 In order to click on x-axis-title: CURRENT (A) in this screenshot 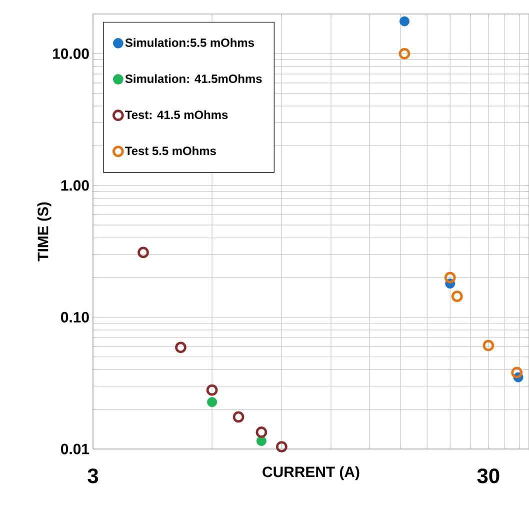, I will do `click(311, 473)`.